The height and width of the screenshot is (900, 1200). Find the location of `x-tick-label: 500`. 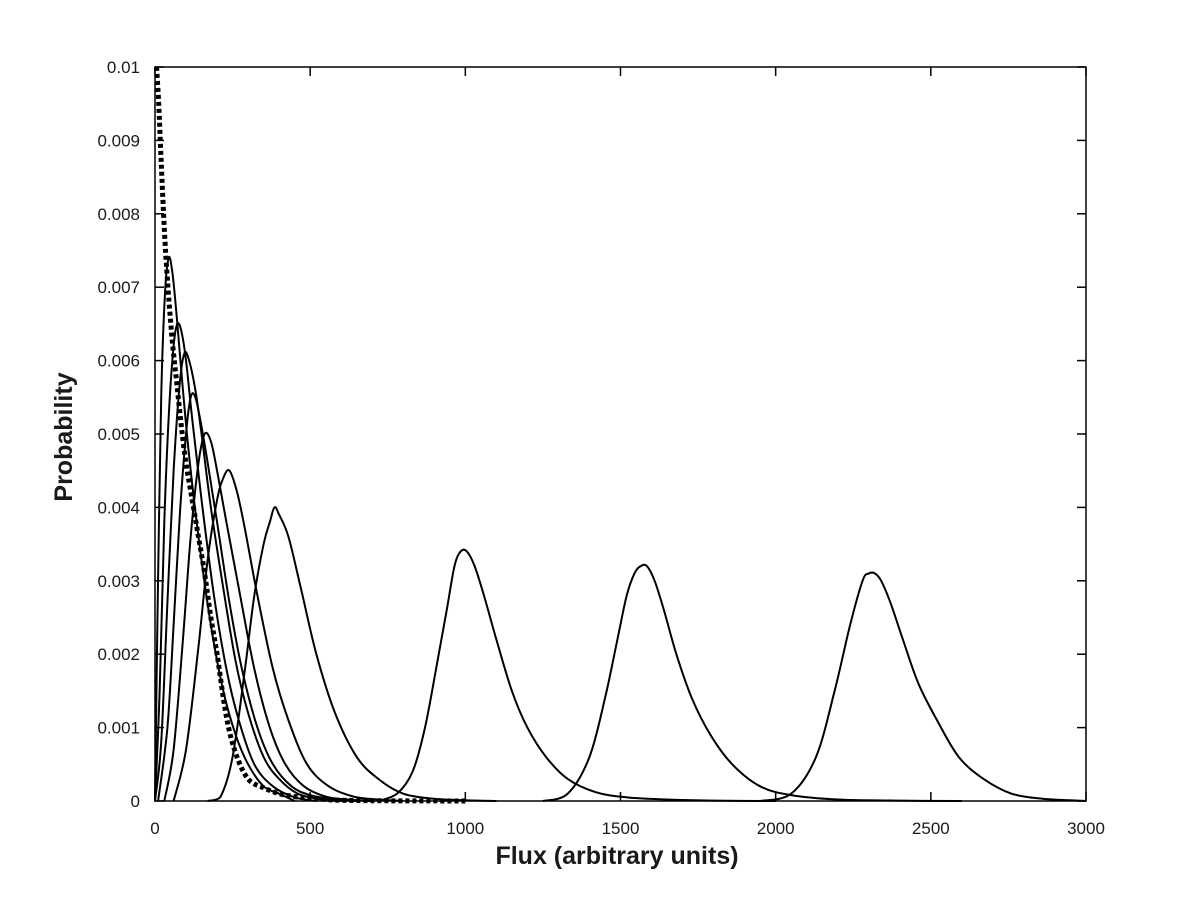

x-tick-label: 500 is located at coordinates (310, 828).